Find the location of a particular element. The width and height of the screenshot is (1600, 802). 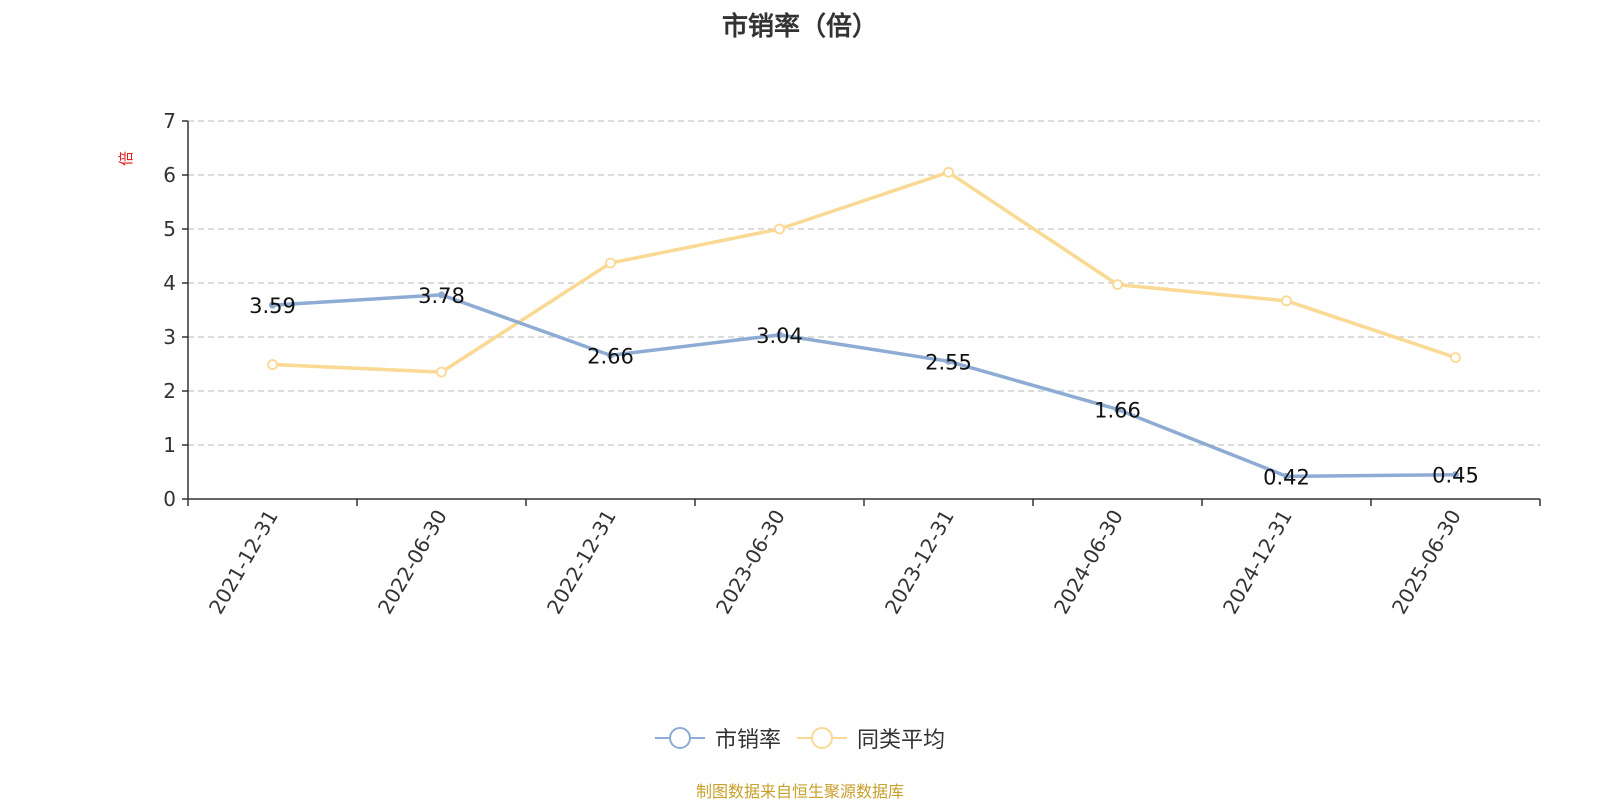

legend-label-ps-ratio: 市销率 is located at coordinates (747, 740).